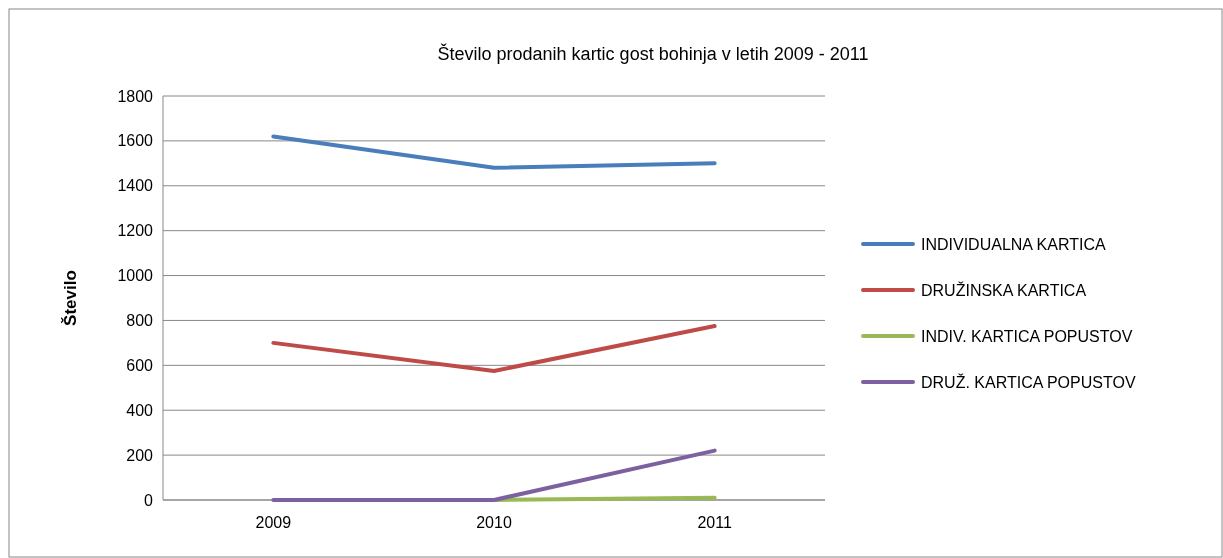 The image size is (1223, 558). I want to click on y-tick-label: 1800, so click(135, 96).